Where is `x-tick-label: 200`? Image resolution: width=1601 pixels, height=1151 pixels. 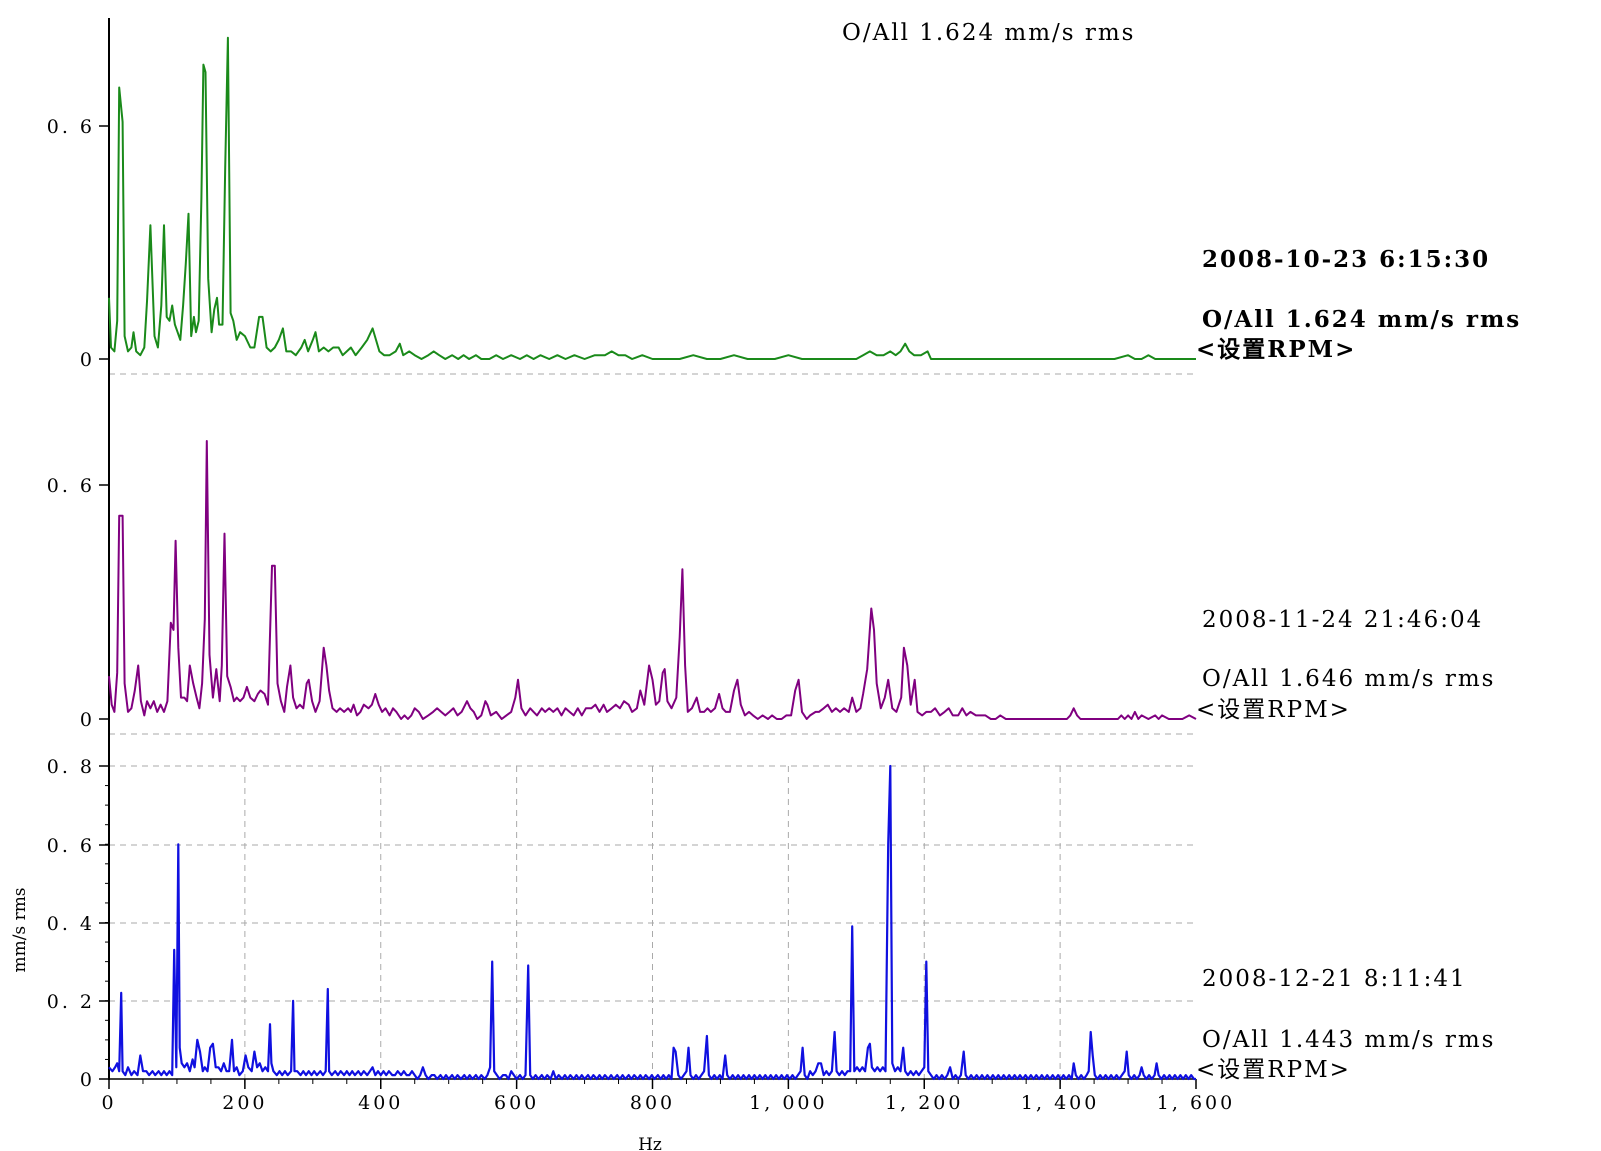 x-tick-label: 200 is located at coordinates (244, 1103).